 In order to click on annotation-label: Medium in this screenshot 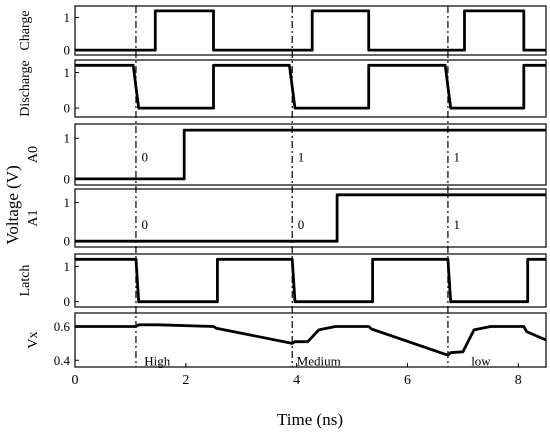, I will do `click(319, 360)`.